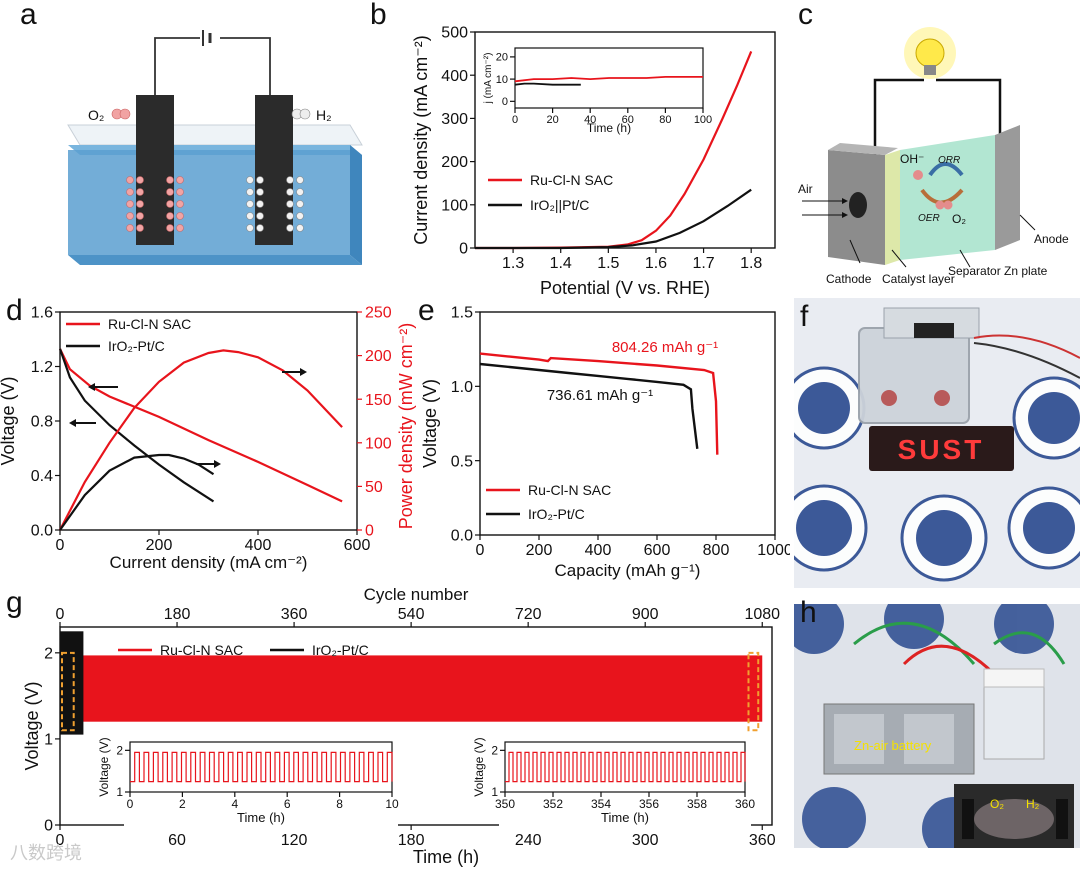 This screenshot has width=1080, height=871. What do you see at coordinates (941, 449) in the screenshot?
I see `led-text: SUST` at bounding box center [941, 449].